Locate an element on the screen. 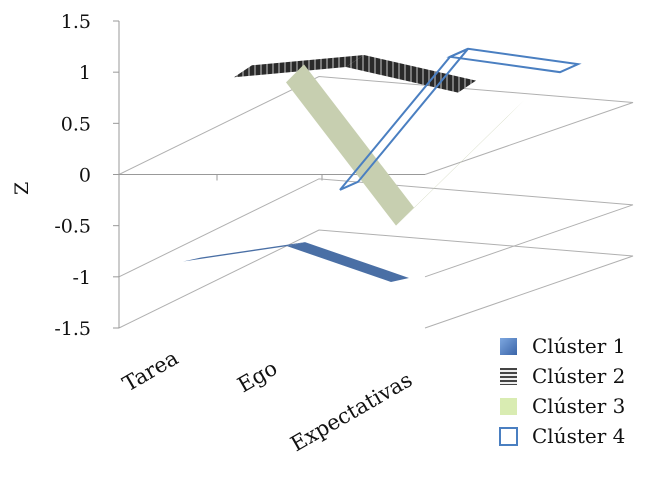  x-category-label: Expectativas is located at coordinates (352, 411).